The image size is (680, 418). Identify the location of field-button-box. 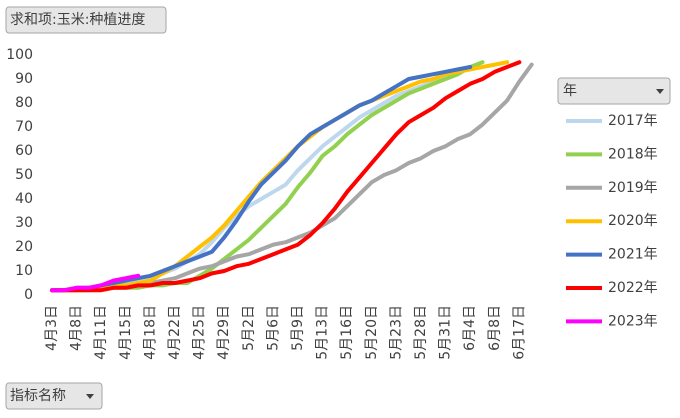
(54, 396).